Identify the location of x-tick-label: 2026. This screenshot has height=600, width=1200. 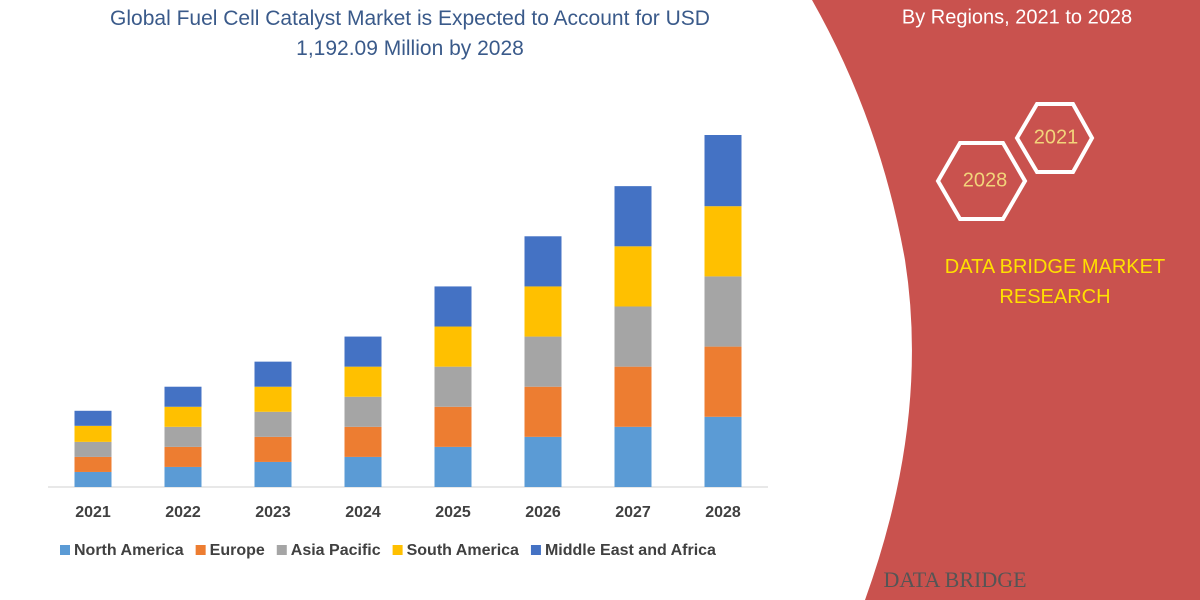
(543, 512).